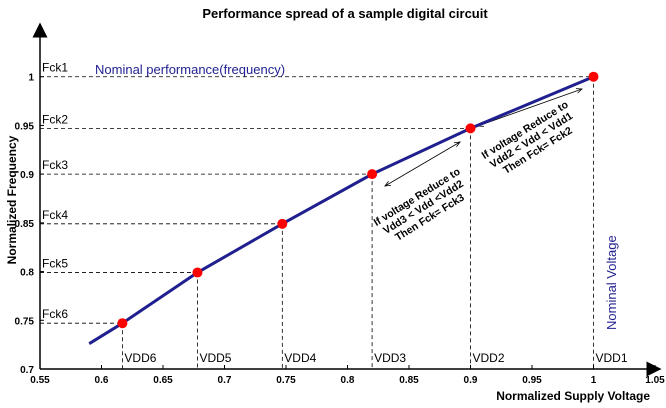 The height and width of the screenshot is (408, 666). Describe the element at coordinates (612, 358) in the screenshot. I see `voltage-label: VDD1` at that location.